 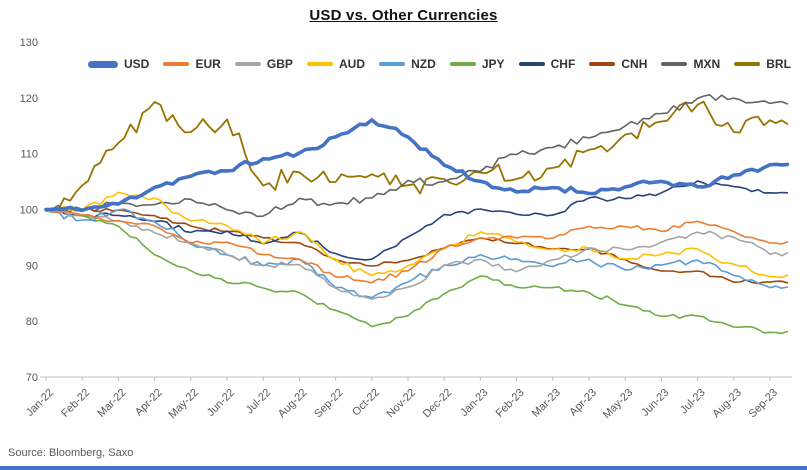 I want to click on legend-label-cnh: CNH, so click(x=634, y=64).